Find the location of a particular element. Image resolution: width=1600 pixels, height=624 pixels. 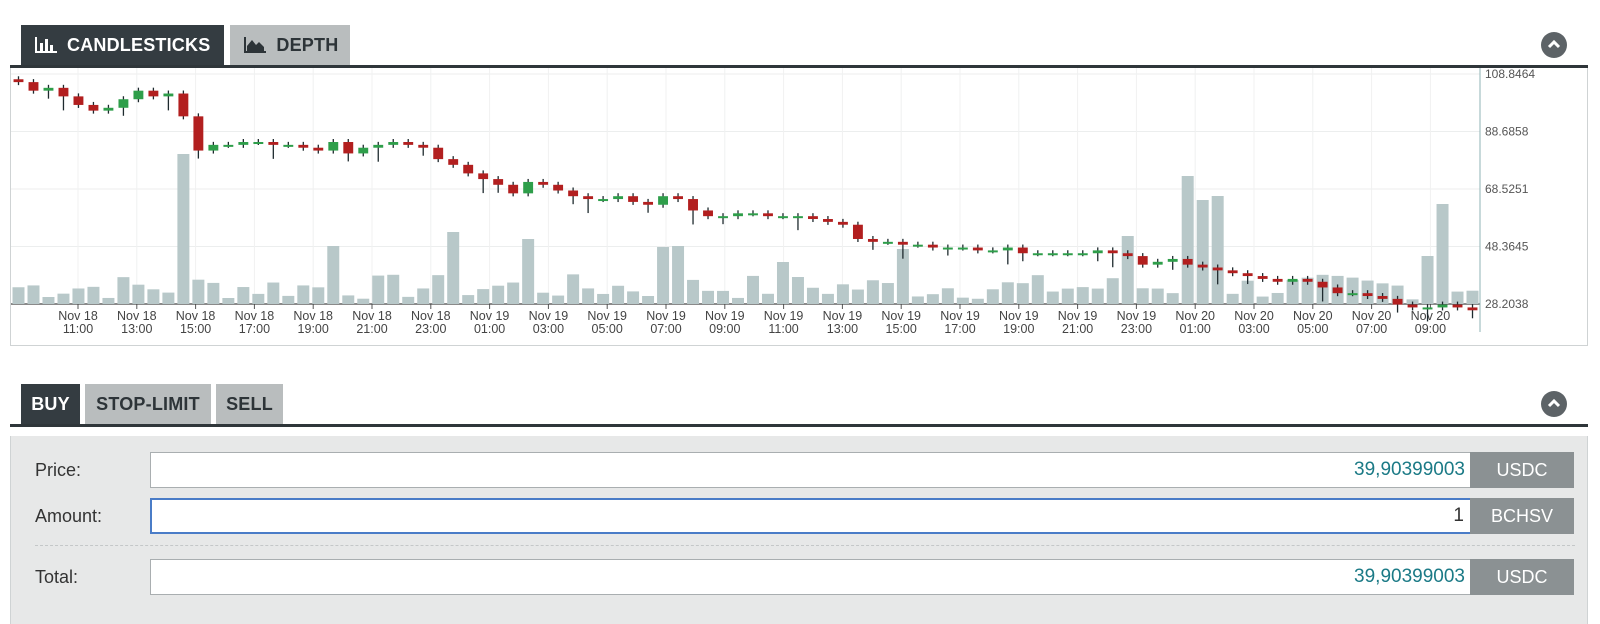

x-tick-label-date: Nov 20 is located at coordinates (1372, 316).